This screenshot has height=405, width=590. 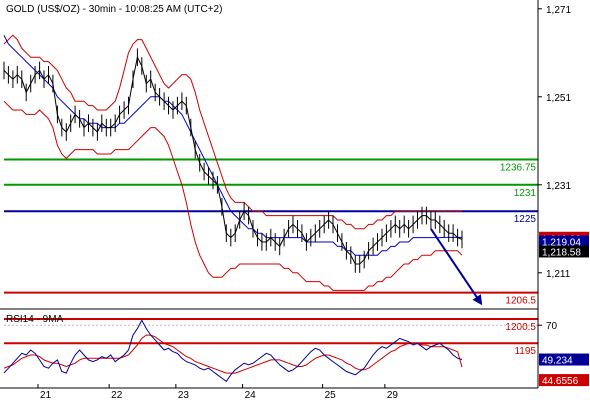 What do you see at coordinates (393, 395) in the screenshot?
I see `x-tick-label: 29` at bounding box center [393, 395].